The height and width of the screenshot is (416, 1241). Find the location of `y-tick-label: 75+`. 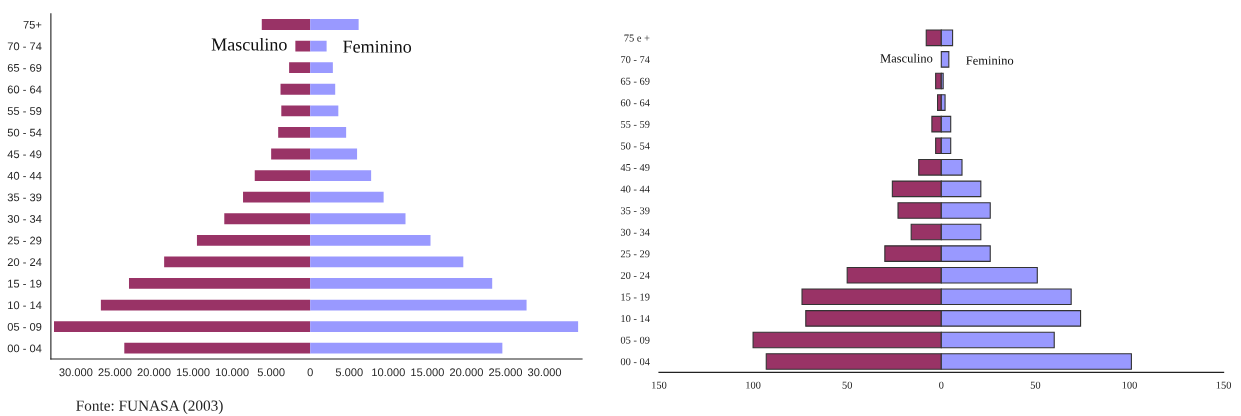

y-tick-label: 75+ is located at coordinates (32, 24).